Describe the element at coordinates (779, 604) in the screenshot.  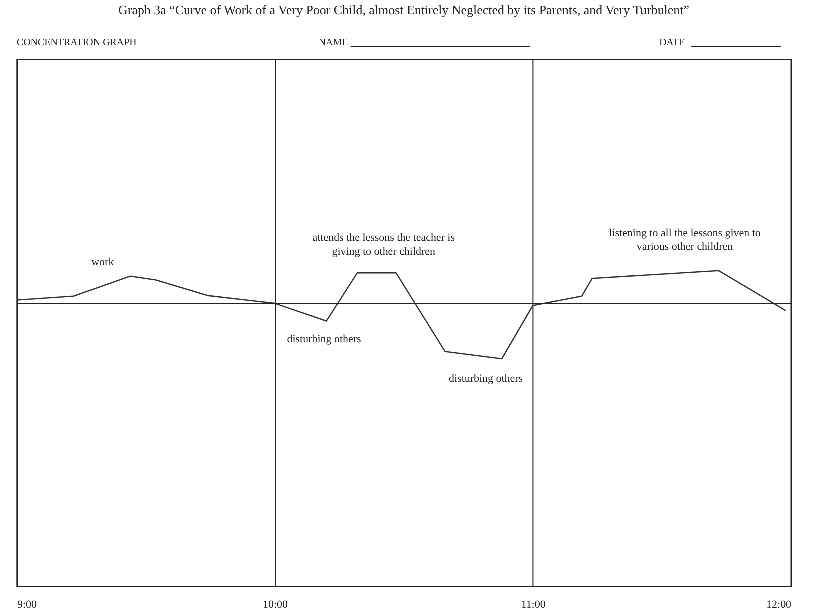
I see `x-tick-label: 12:00` at that location.